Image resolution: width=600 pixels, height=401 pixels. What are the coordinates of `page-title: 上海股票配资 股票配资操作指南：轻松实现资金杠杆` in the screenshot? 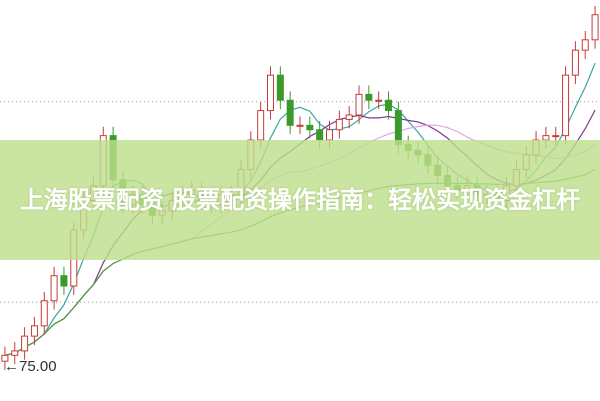 It's located at (300, 200).